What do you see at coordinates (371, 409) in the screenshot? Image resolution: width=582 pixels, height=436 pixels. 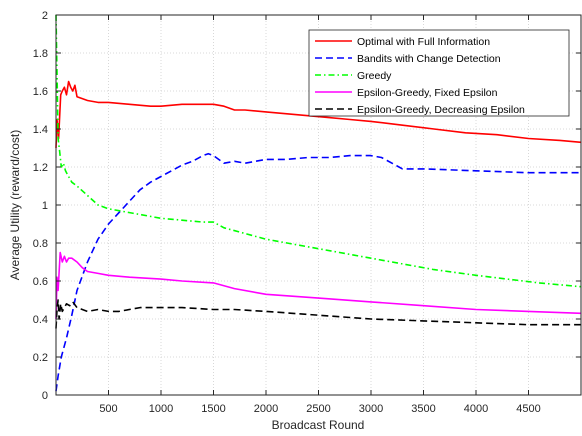 I see `x-tick-label: 3000` at bounding box center [371, 409].